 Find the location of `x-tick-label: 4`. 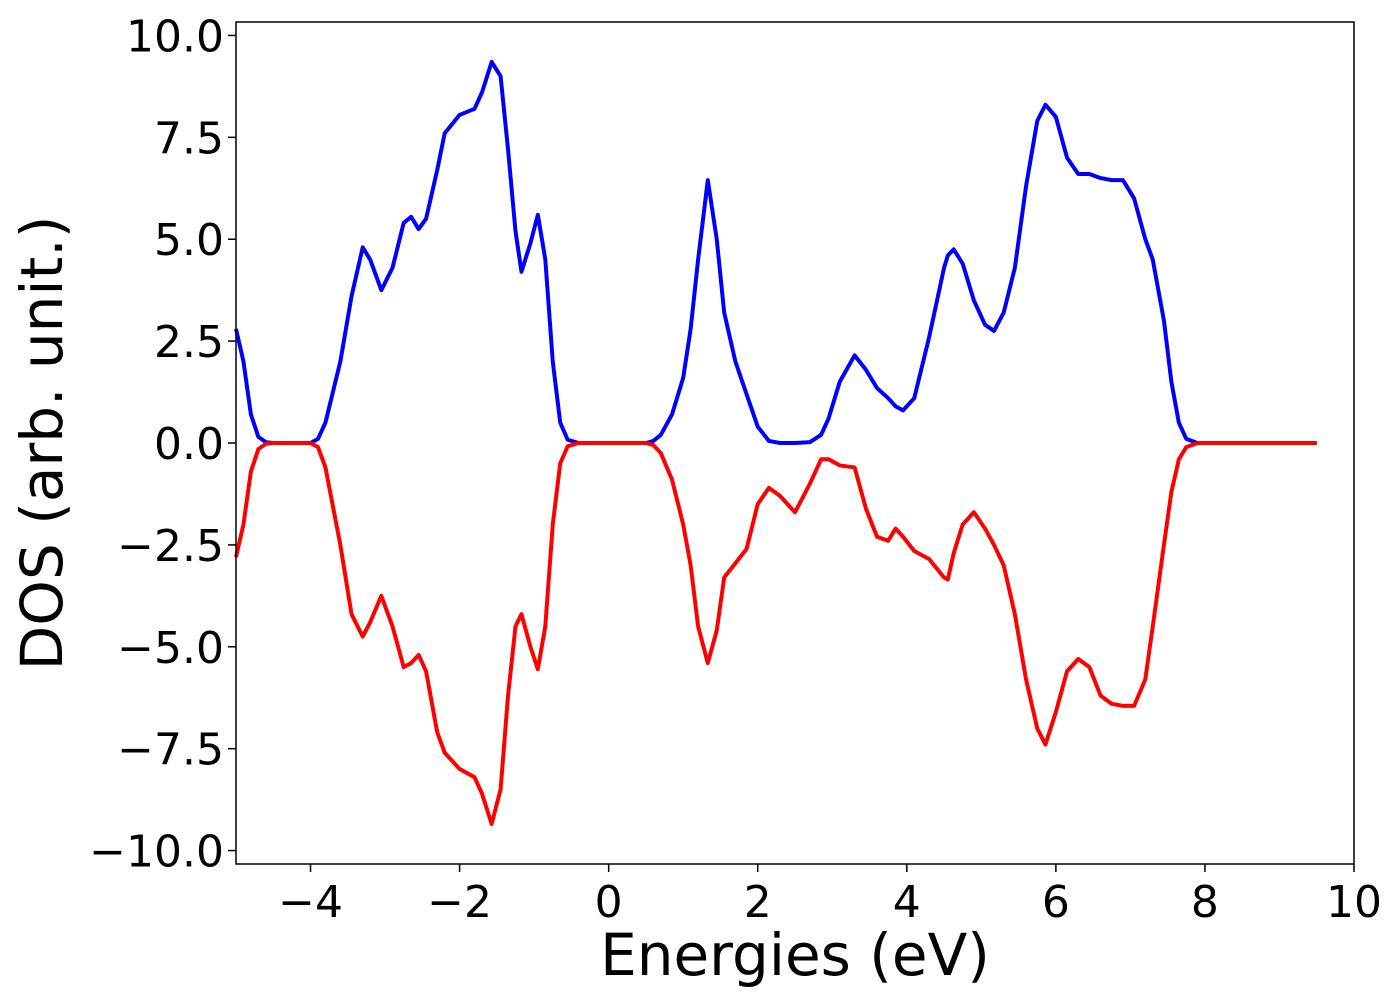

x-tick-label: 4 is located at coordinates (907, 902).